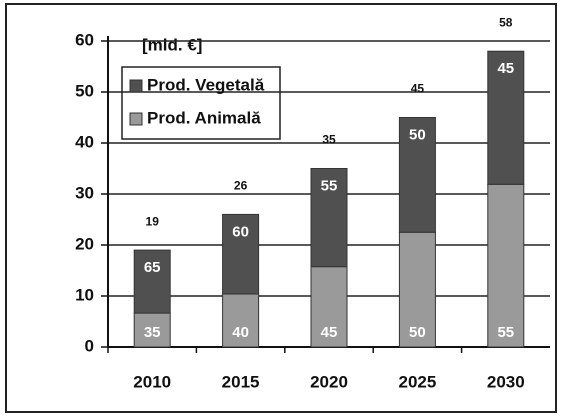 The image size is (561, 417). Describe the element at coordinates (204, 117) in the screenshot. I see `legend-label: Prod. Animală` at that location.